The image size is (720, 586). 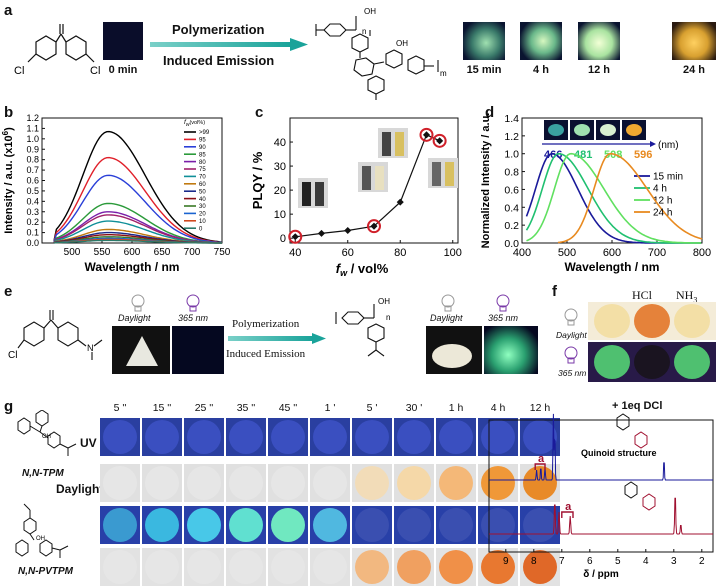 I want to click on tpm-oh: OH, so click(x=46, y=437).